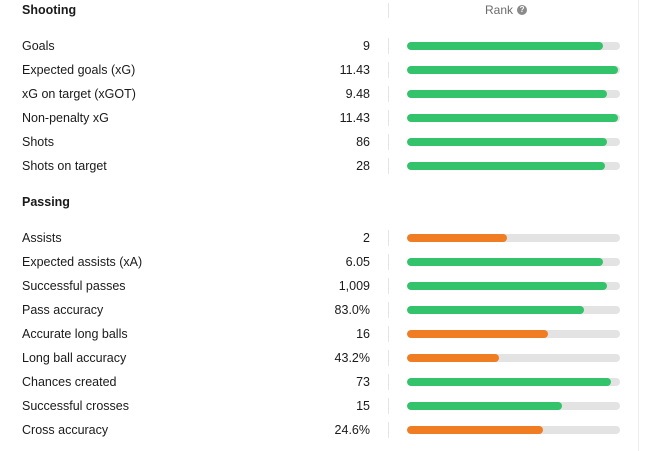 This screenshot has width=651, height=451. What do you see at coordinates (363, 382) in the screenshot?
I see `stat-value: 73` at bounding box center [363, 382].